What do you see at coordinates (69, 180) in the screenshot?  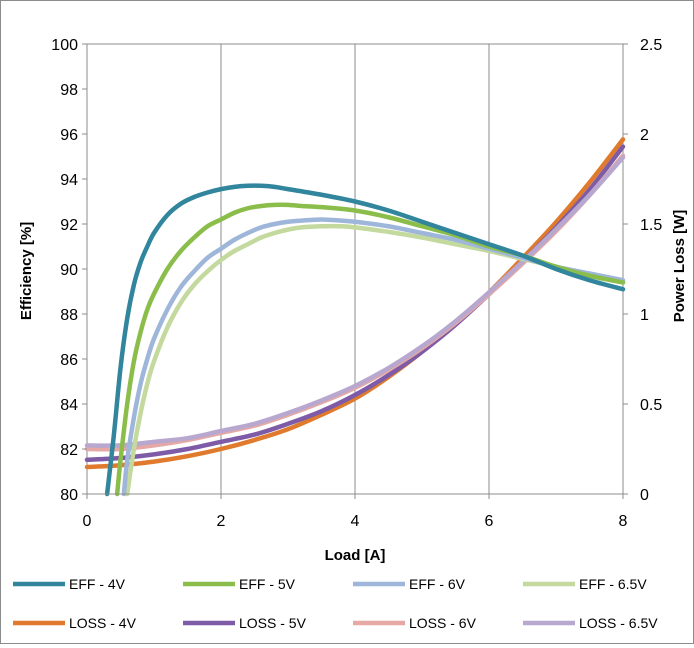 I see `y-tick-label: 94` at bounding box center [69, 180].